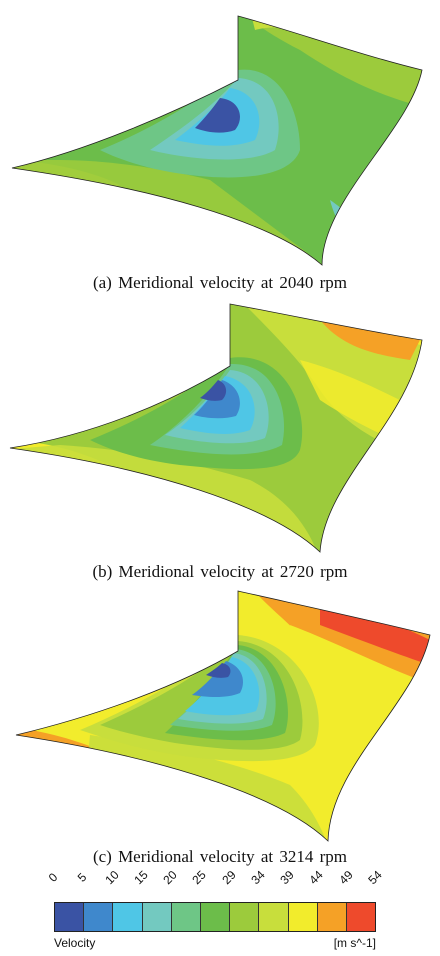 The image size is (440, 956). Describe the element at coordinates (220, 571) in the screenshot. I see `panel-caption-b: (b) Meridional velocity at 2720 rpm` at that location.